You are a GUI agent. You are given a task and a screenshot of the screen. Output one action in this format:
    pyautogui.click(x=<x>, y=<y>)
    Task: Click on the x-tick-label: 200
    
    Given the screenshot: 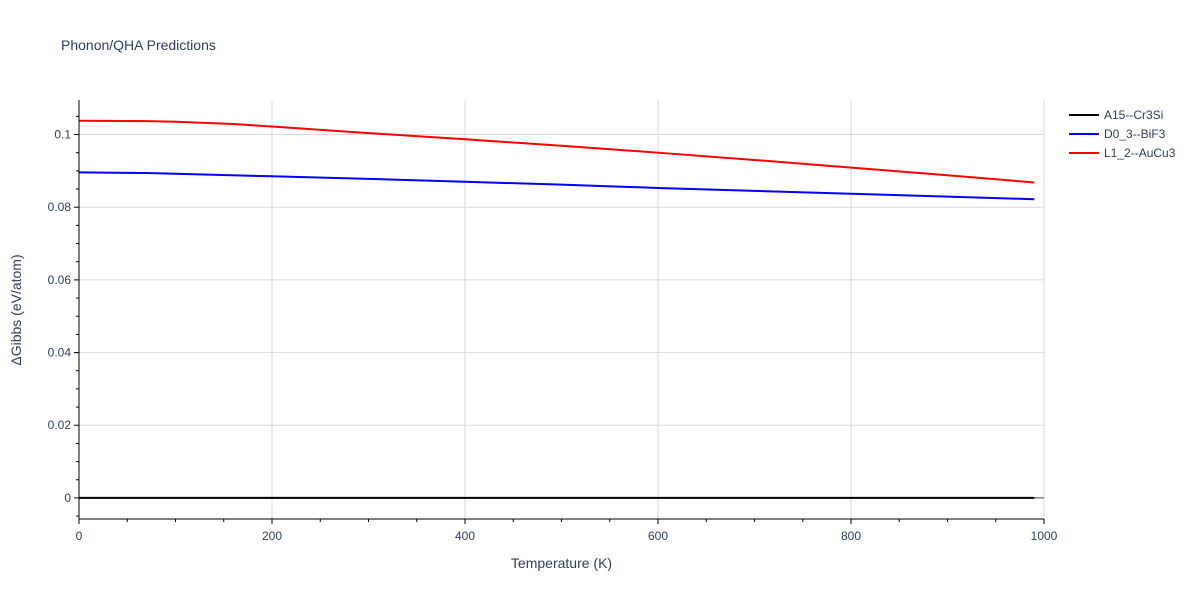 What is the action you would take?
    pyautogui.click(x=272, y=536)
    